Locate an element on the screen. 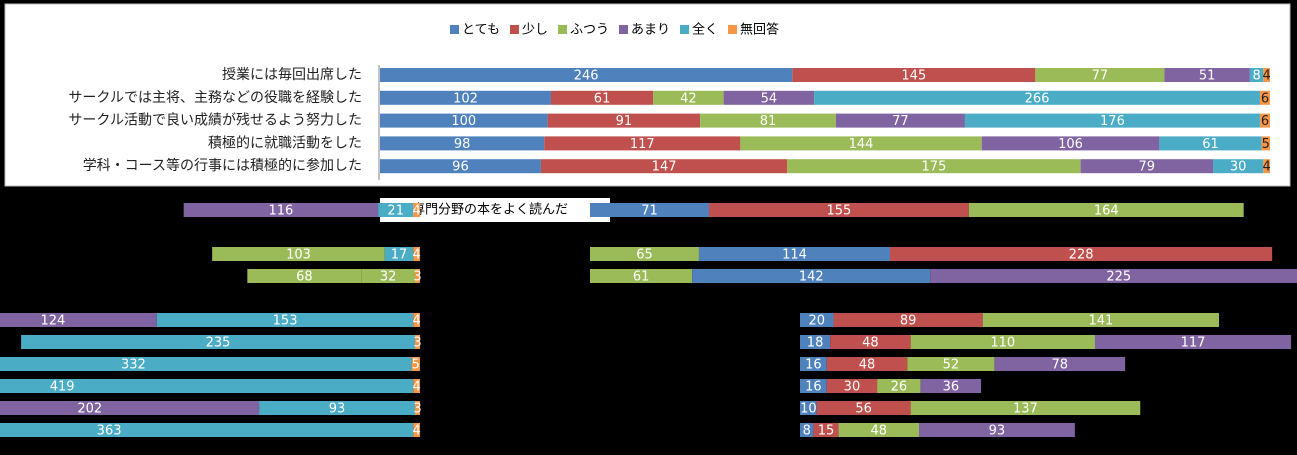  overlay-label: 専門分野の本をよく読んだ is located at coordinates (490, 210).